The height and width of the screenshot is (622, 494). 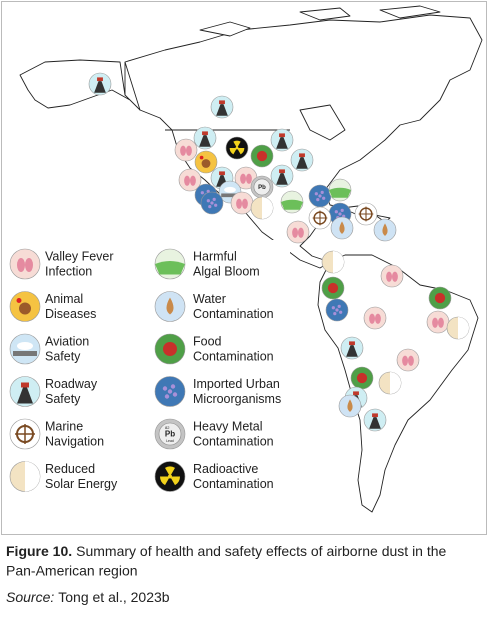 I want to click on caption-label: Figure 10., so click(x=39, y=551).